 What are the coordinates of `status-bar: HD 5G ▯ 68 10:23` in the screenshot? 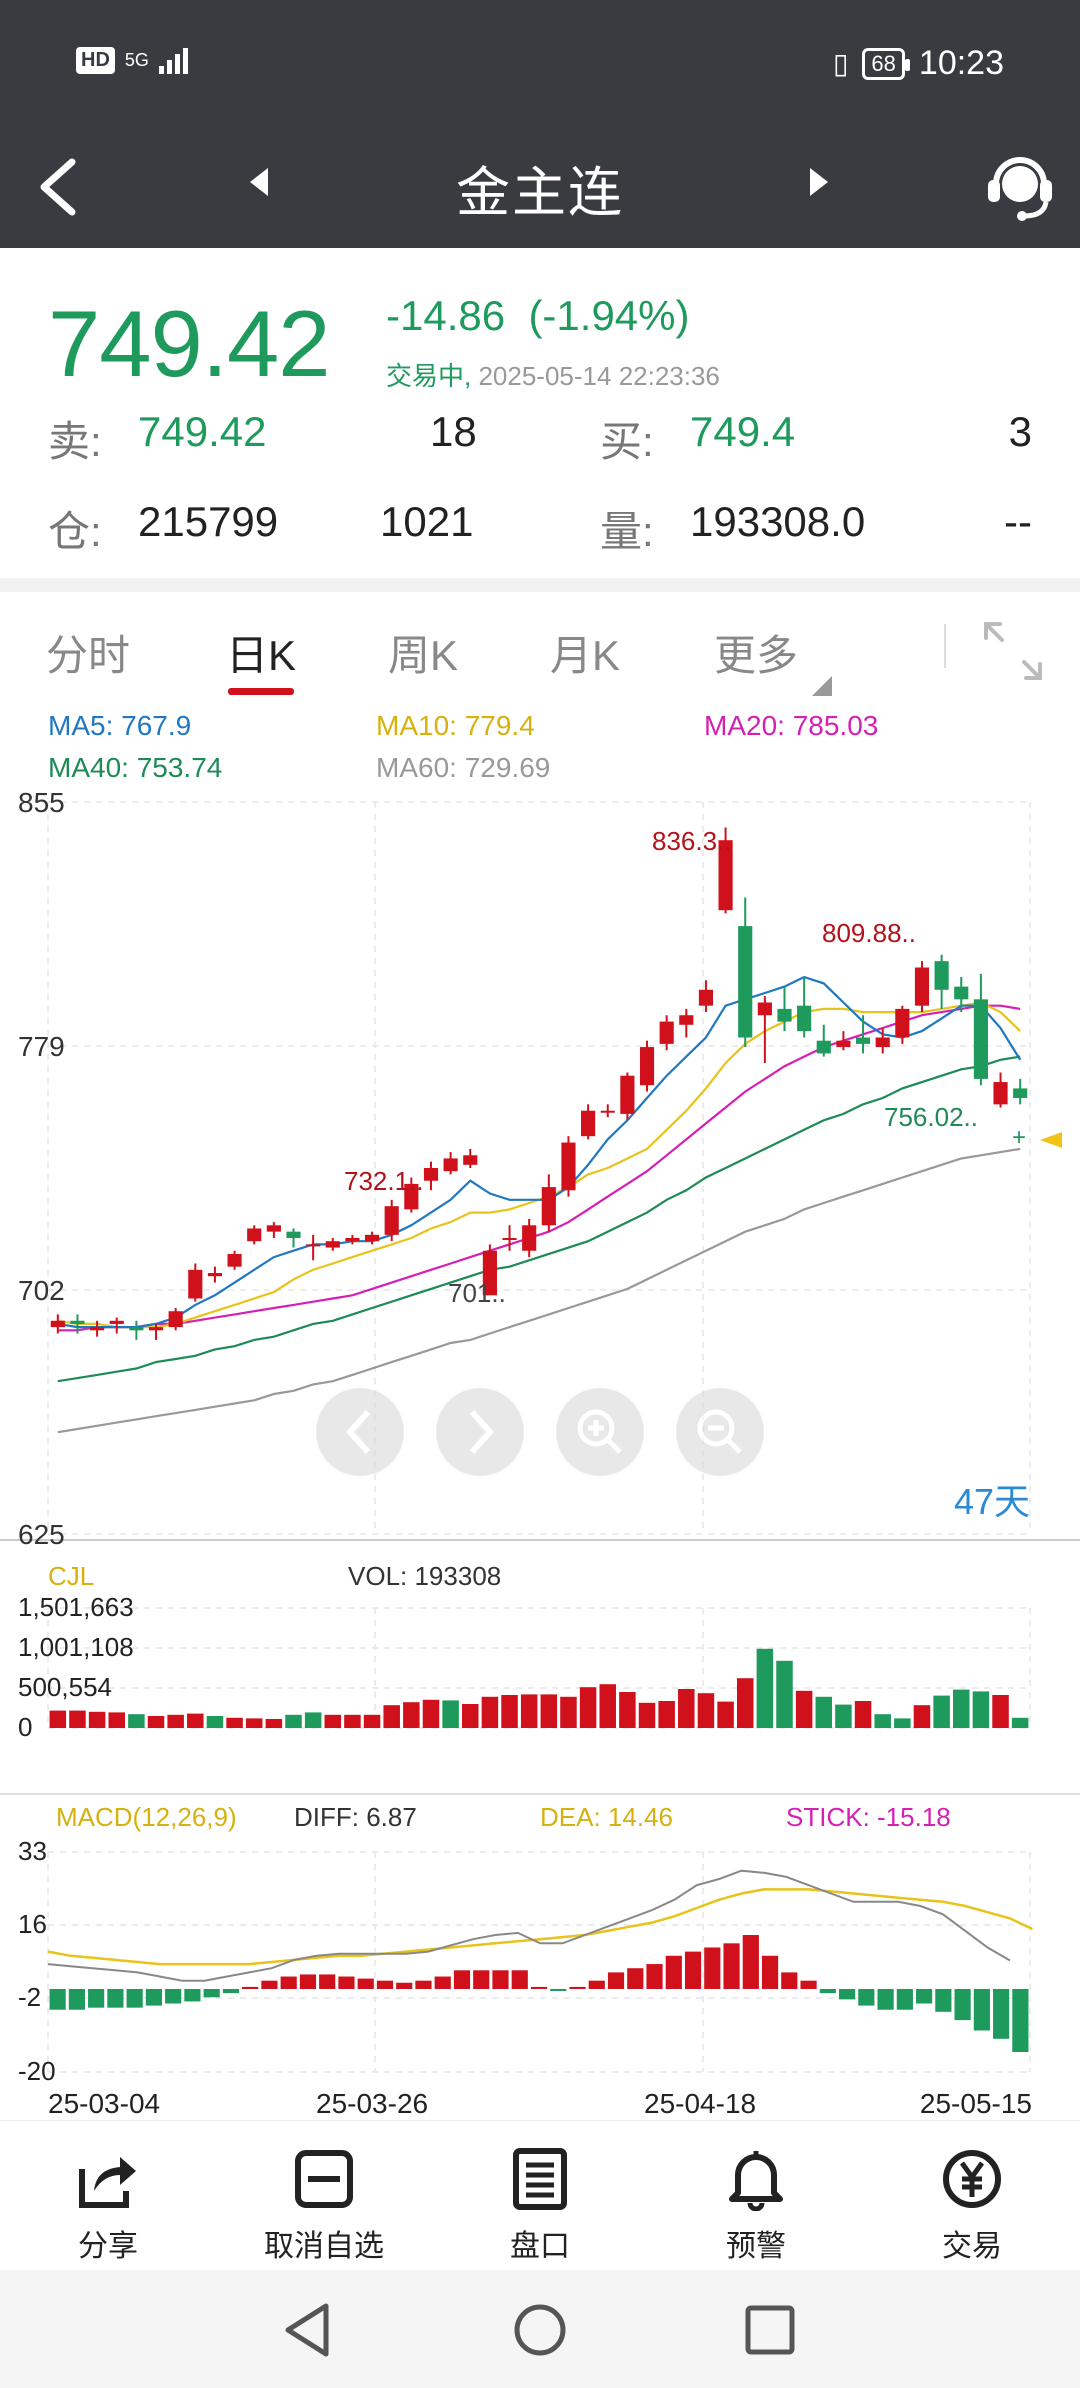 It's located at (540, 64).